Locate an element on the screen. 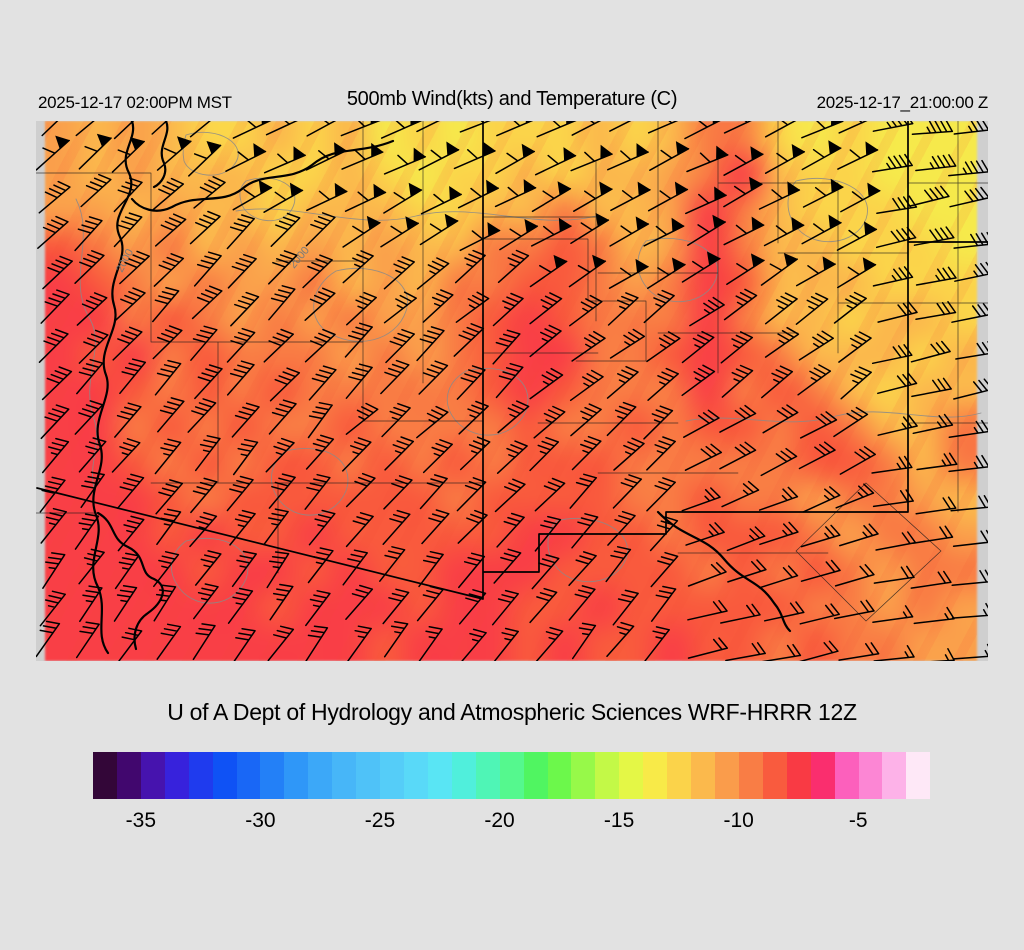 This screenshot has height=950, width=1024. colorbar is located at coordinates (512, 775).